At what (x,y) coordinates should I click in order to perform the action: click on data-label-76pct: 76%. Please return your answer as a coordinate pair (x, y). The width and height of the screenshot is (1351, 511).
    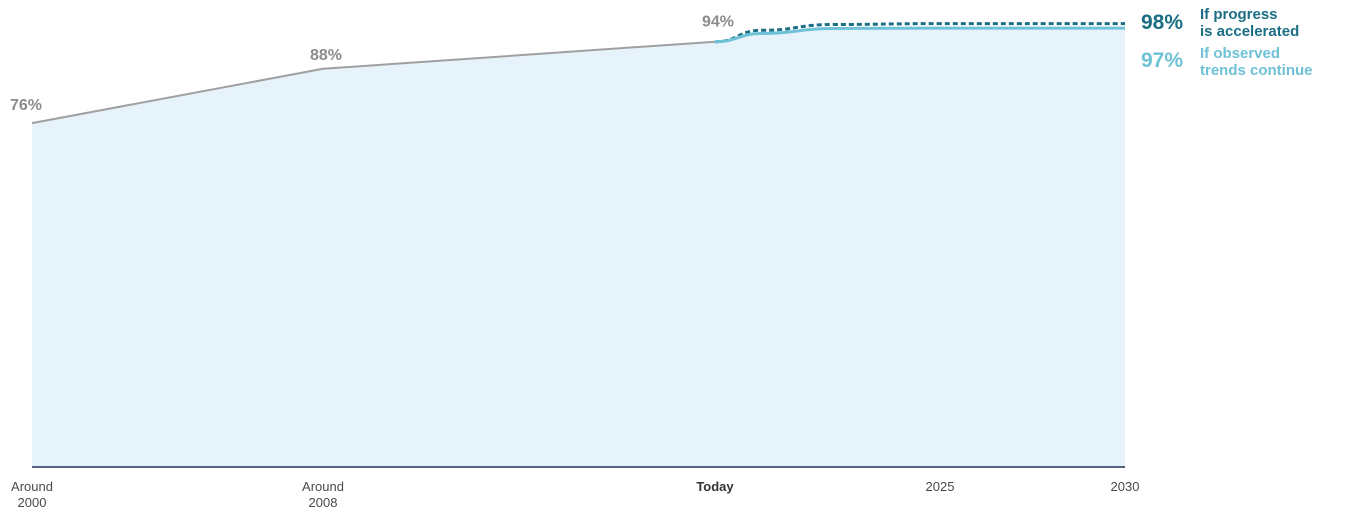
    Looking at the image, I should click on (26, 105).